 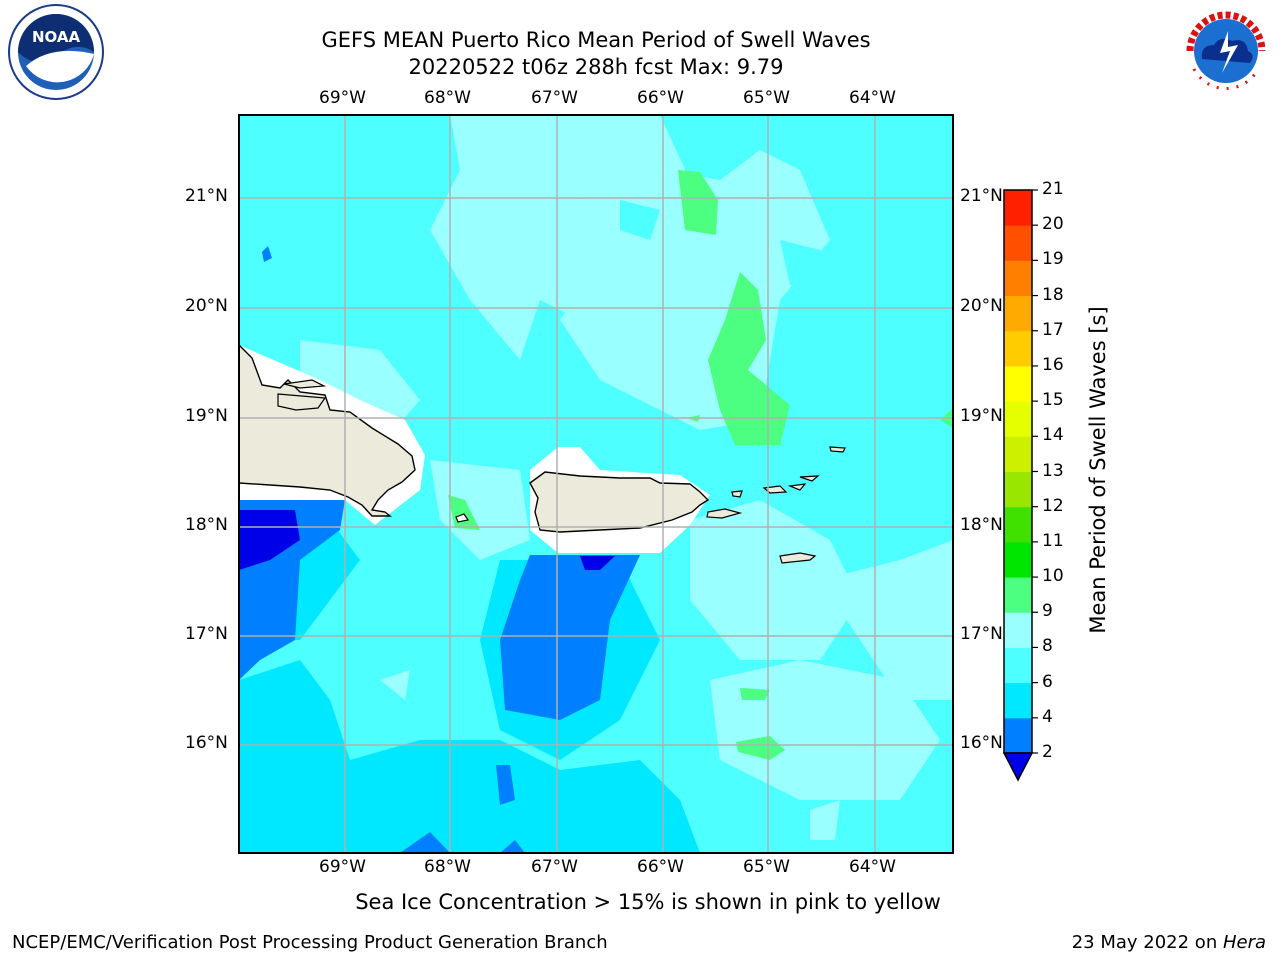 I want to click on lat-label-right: 16°N, so click(x=981, y=743).